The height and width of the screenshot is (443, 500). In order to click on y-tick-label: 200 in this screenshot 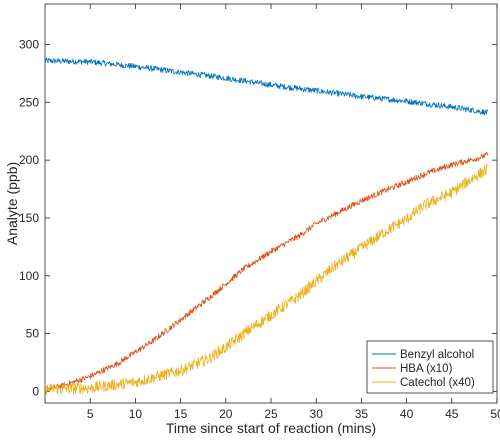, I will do `click(29, 160)`.